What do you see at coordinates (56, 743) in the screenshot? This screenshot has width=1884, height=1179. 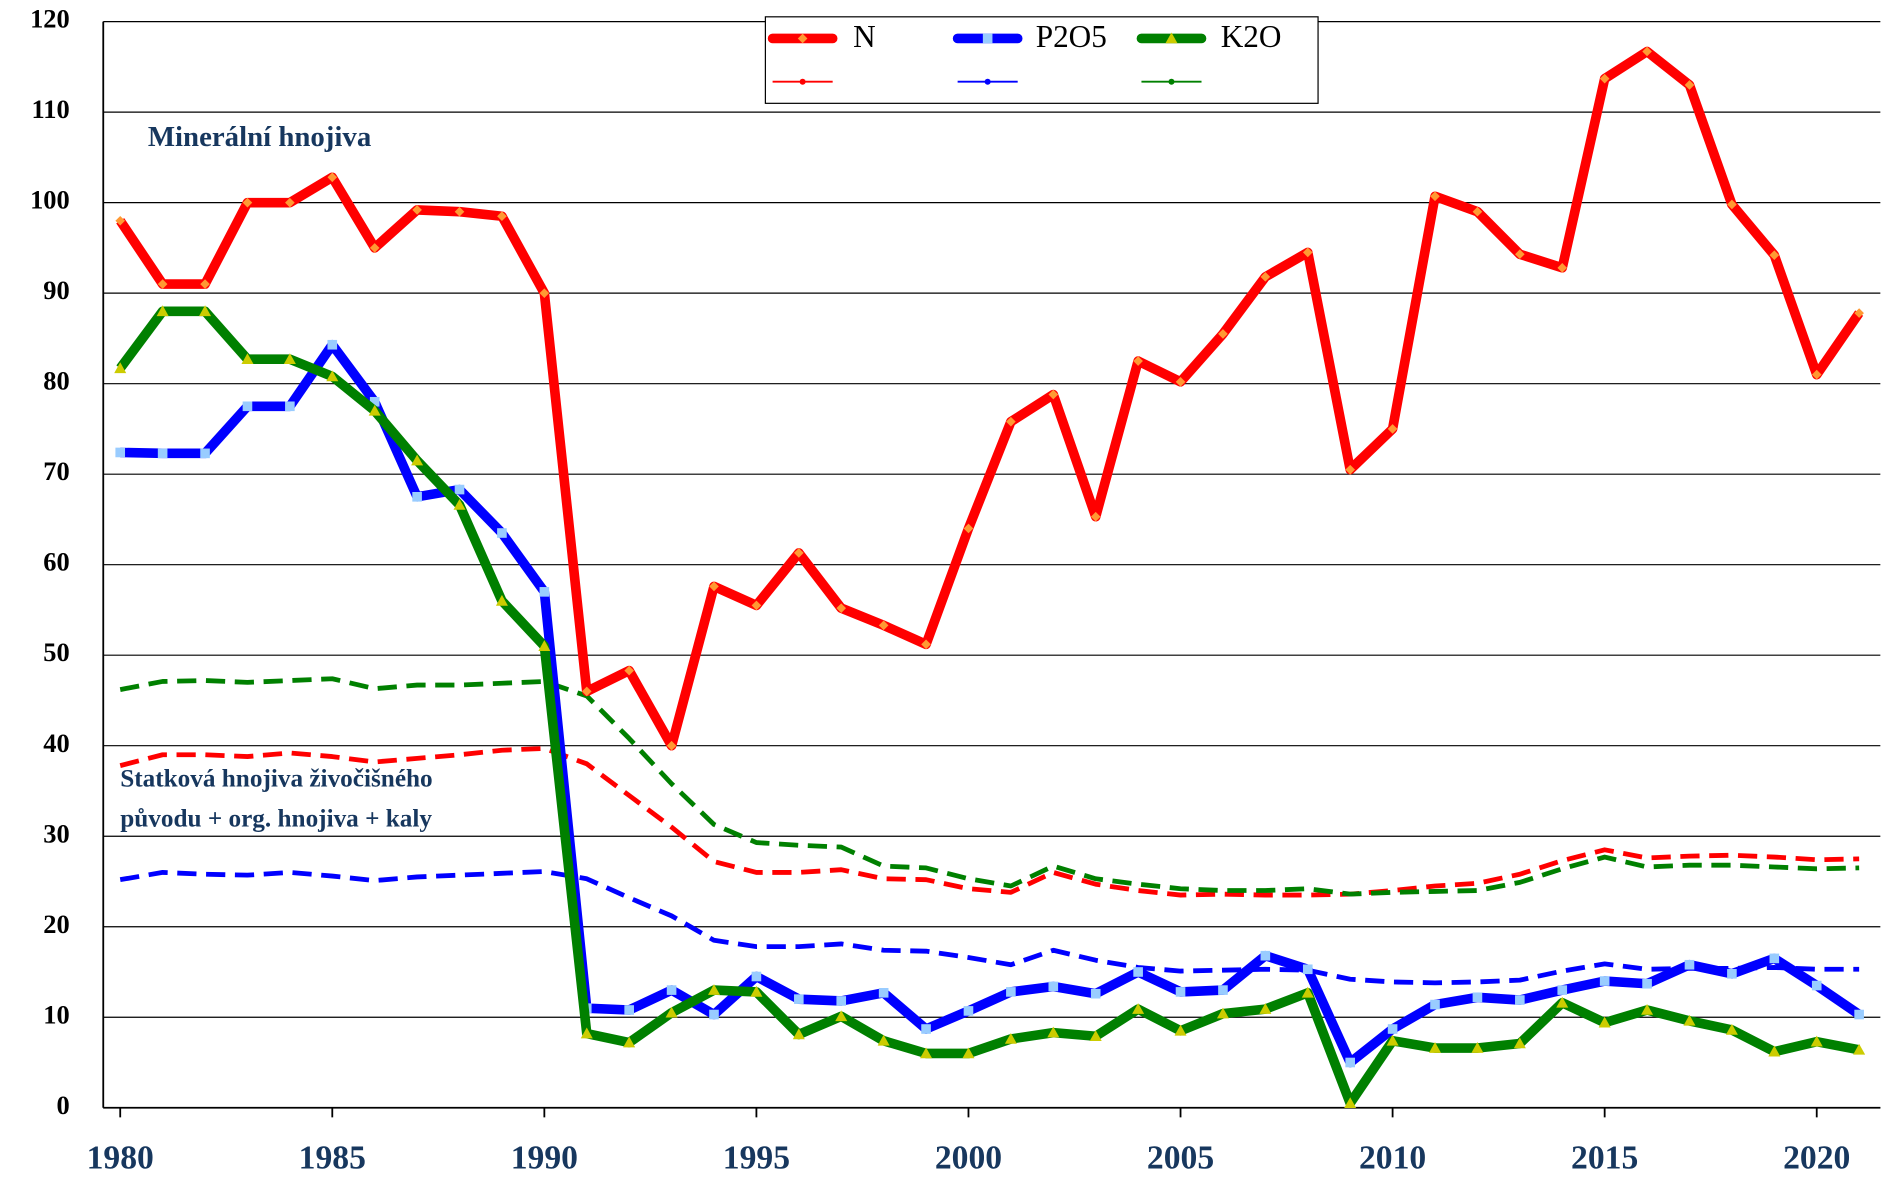 I see `y-tick-label: 40` at bounding box center [56, 743].